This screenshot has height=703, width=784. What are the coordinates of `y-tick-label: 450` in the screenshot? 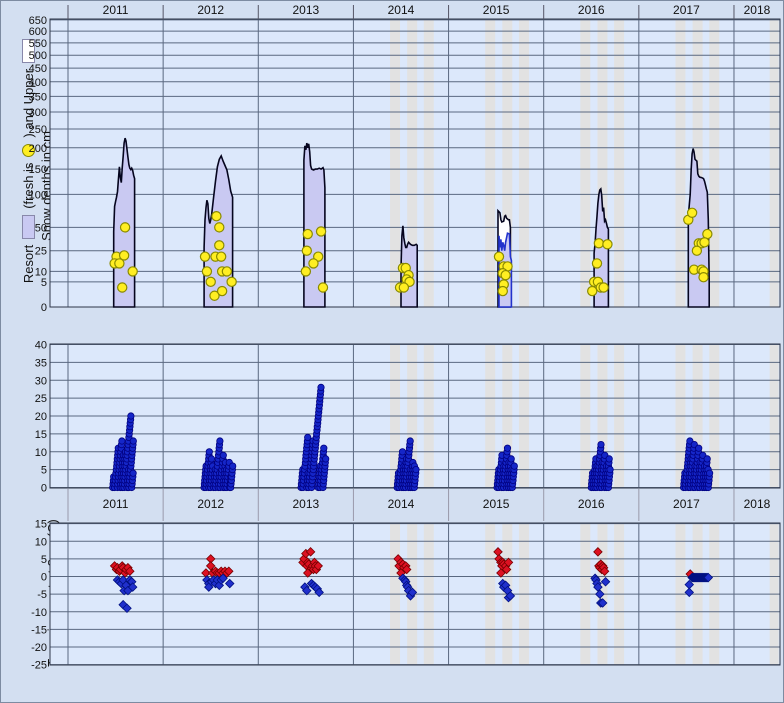 It's located at (38, 69).